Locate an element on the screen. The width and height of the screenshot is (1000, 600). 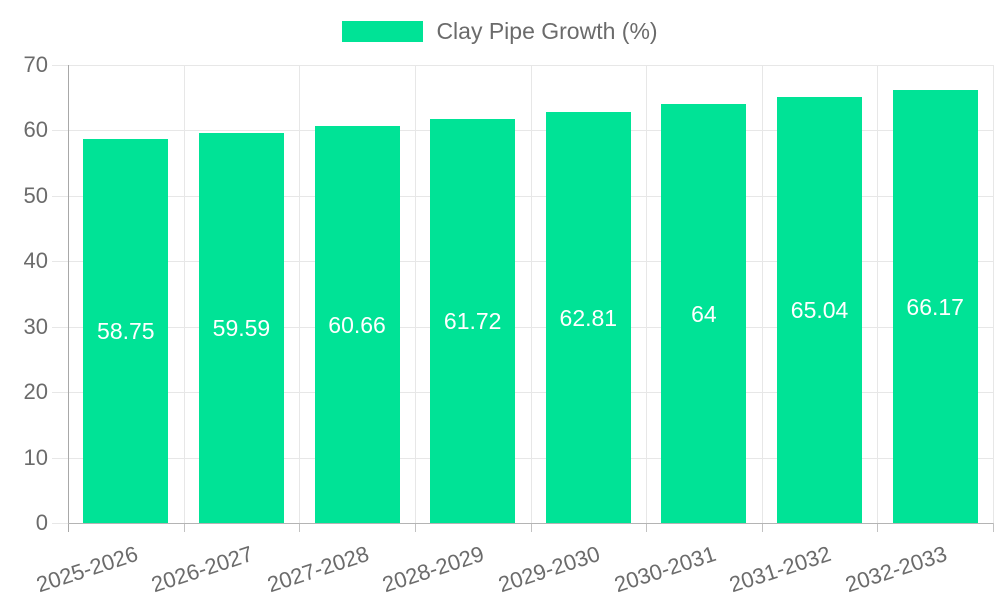
bar-value-label: 62.81 is located at coordinates (588, 317).